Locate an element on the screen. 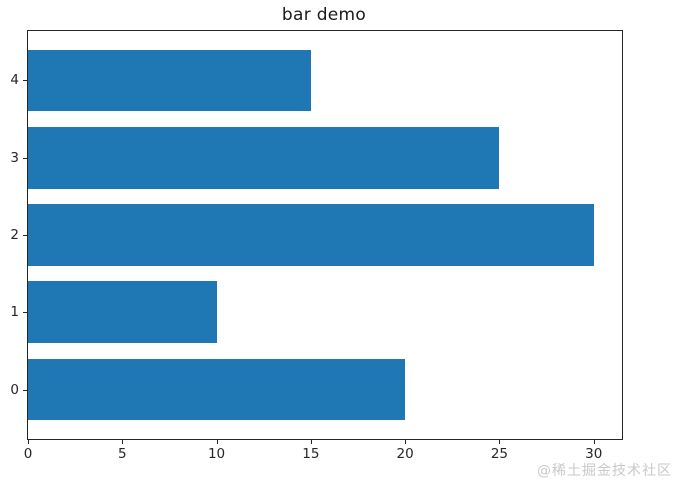 This screenshot has height=482, width=676. x-tick-label: 10 is located at coordinates (216, 454).